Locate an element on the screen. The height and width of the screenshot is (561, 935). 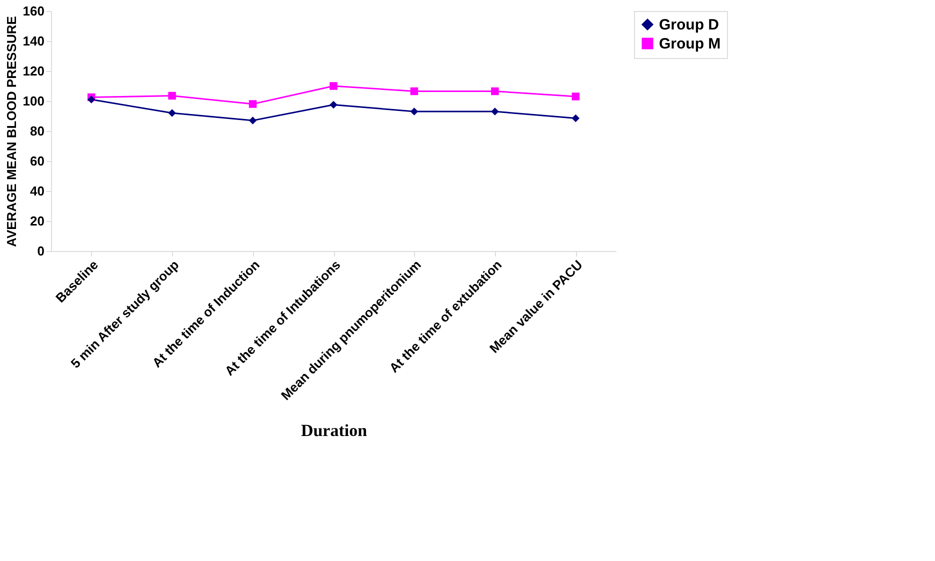
x-axis-title: Duration is located at coordinates (334, 430).